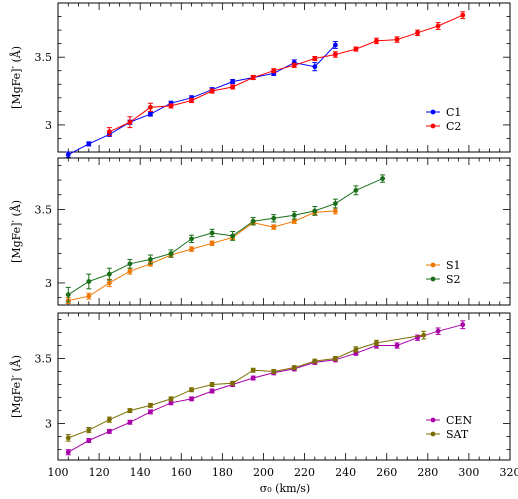 This screenshot has width=518, height=499. I want to click on x-tick-label: 160, so click(181, 472).